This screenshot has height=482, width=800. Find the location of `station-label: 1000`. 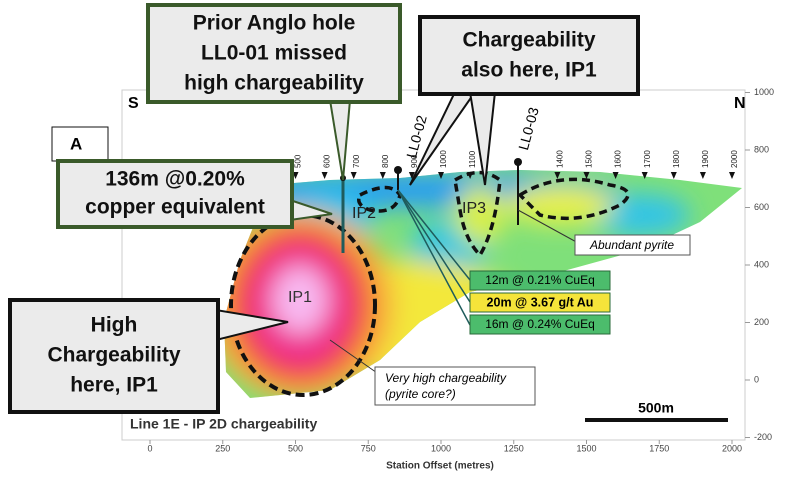

station-label: 1000 is located at coordinates (443, 159).